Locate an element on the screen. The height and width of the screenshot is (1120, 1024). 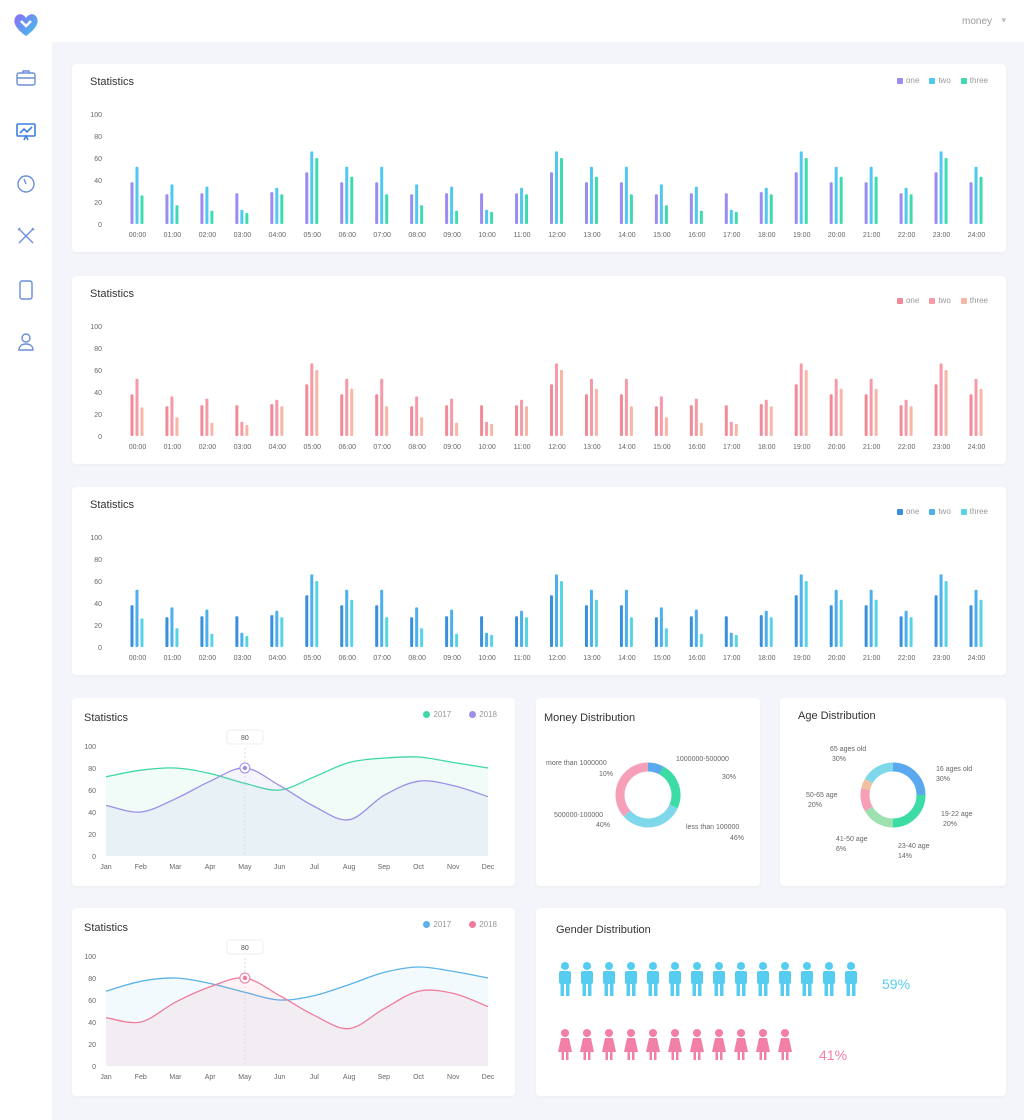
donut-label: 30% is located at coordinates (729, 777).